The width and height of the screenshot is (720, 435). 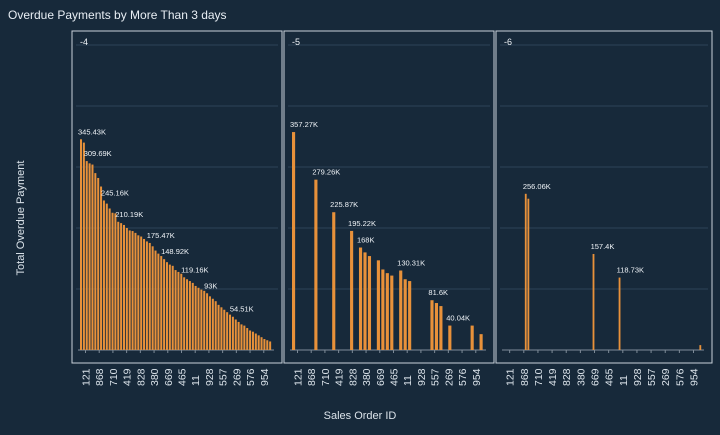 What do you see at coordinates (539, 377) in the screenshot?
I see `x-tick-label: 710` at bounding box center [539, 377].